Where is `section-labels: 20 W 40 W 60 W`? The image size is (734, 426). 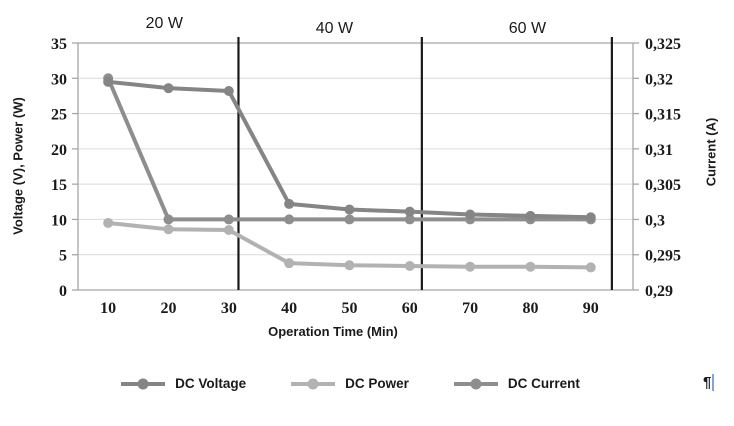
section-labels: 20 W 40 W 60 W is located at coordinates (346, 26).